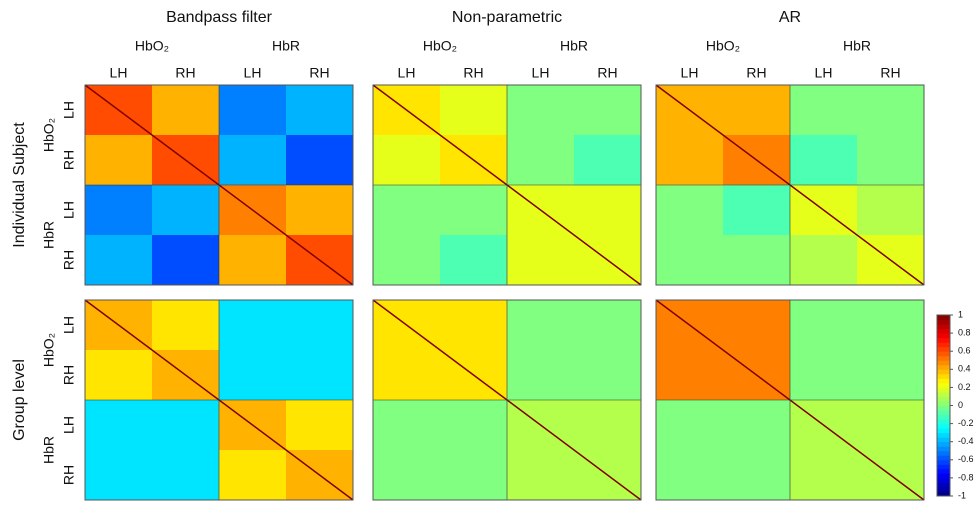  Describe the element at coordinates (966, 477) in the screenshot. I see `colorbar-tick-label: -0.8` at that location.